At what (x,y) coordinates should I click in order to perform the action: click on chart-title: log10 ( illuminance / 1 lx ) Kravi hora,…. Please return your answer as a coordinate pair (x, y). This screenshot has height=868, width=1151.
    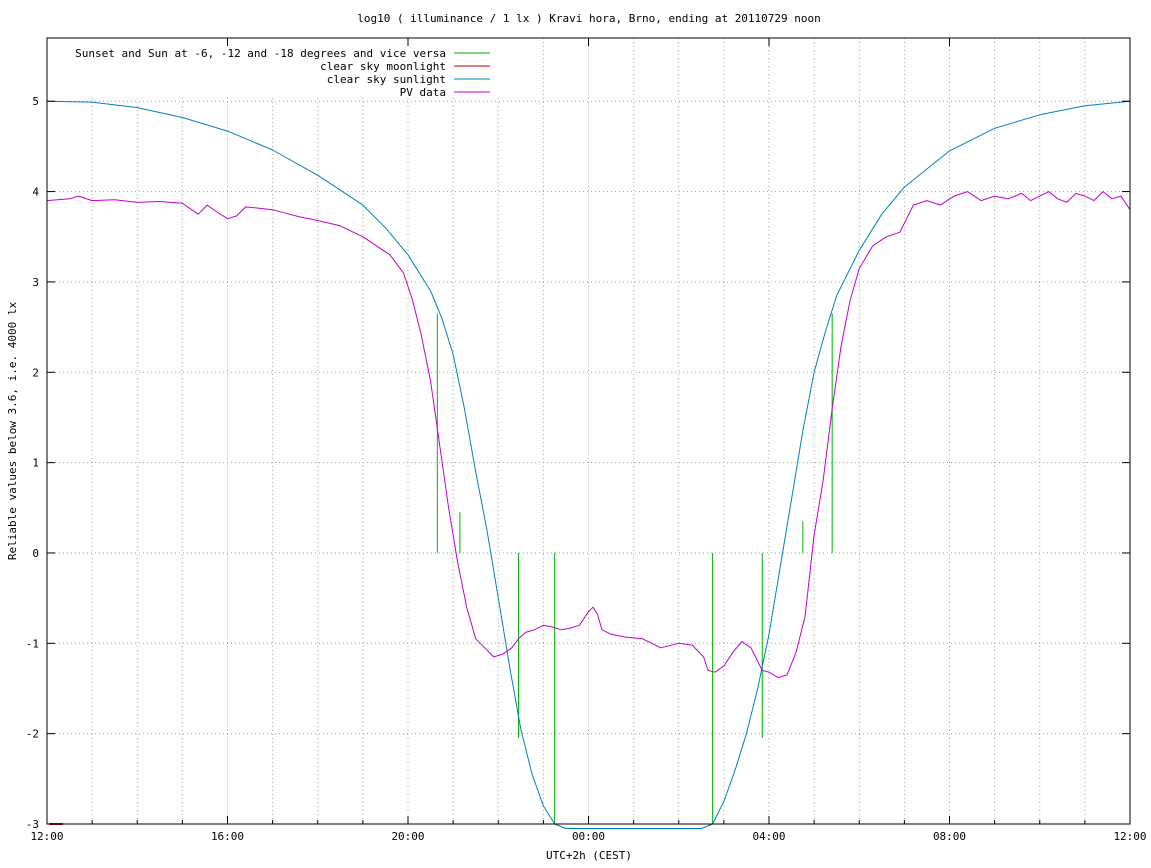
    Looking at the image, I should click on (589, 18).